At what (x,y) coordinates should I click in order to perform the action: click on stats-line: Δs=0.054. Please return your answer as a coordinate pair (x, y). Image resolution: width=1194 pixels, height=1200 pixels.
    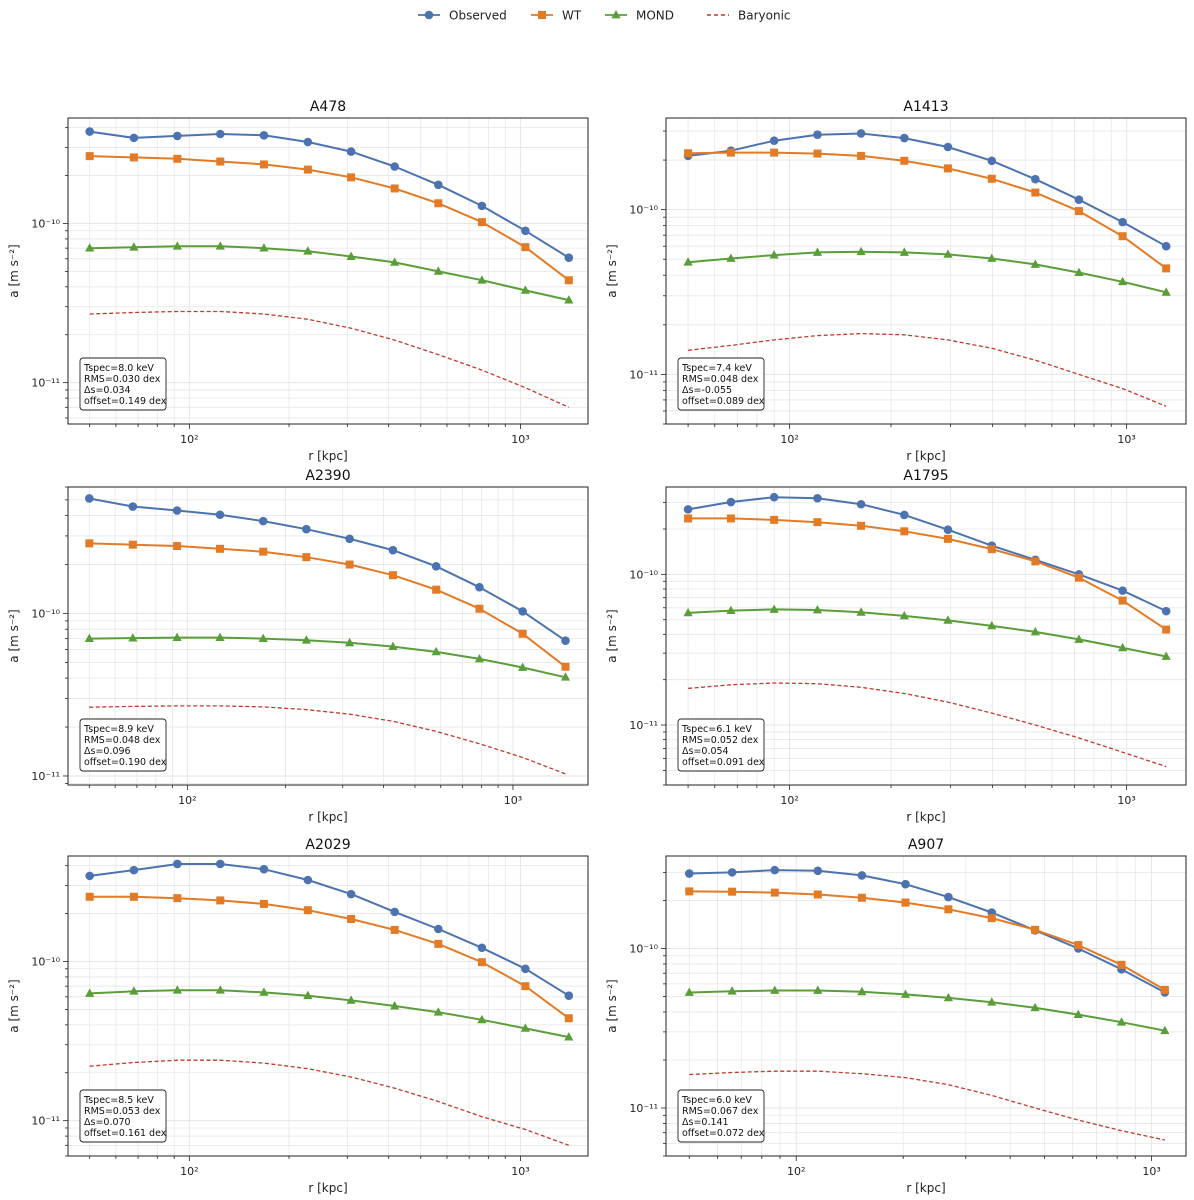
    Looking at the image, I should click on (705, 751).